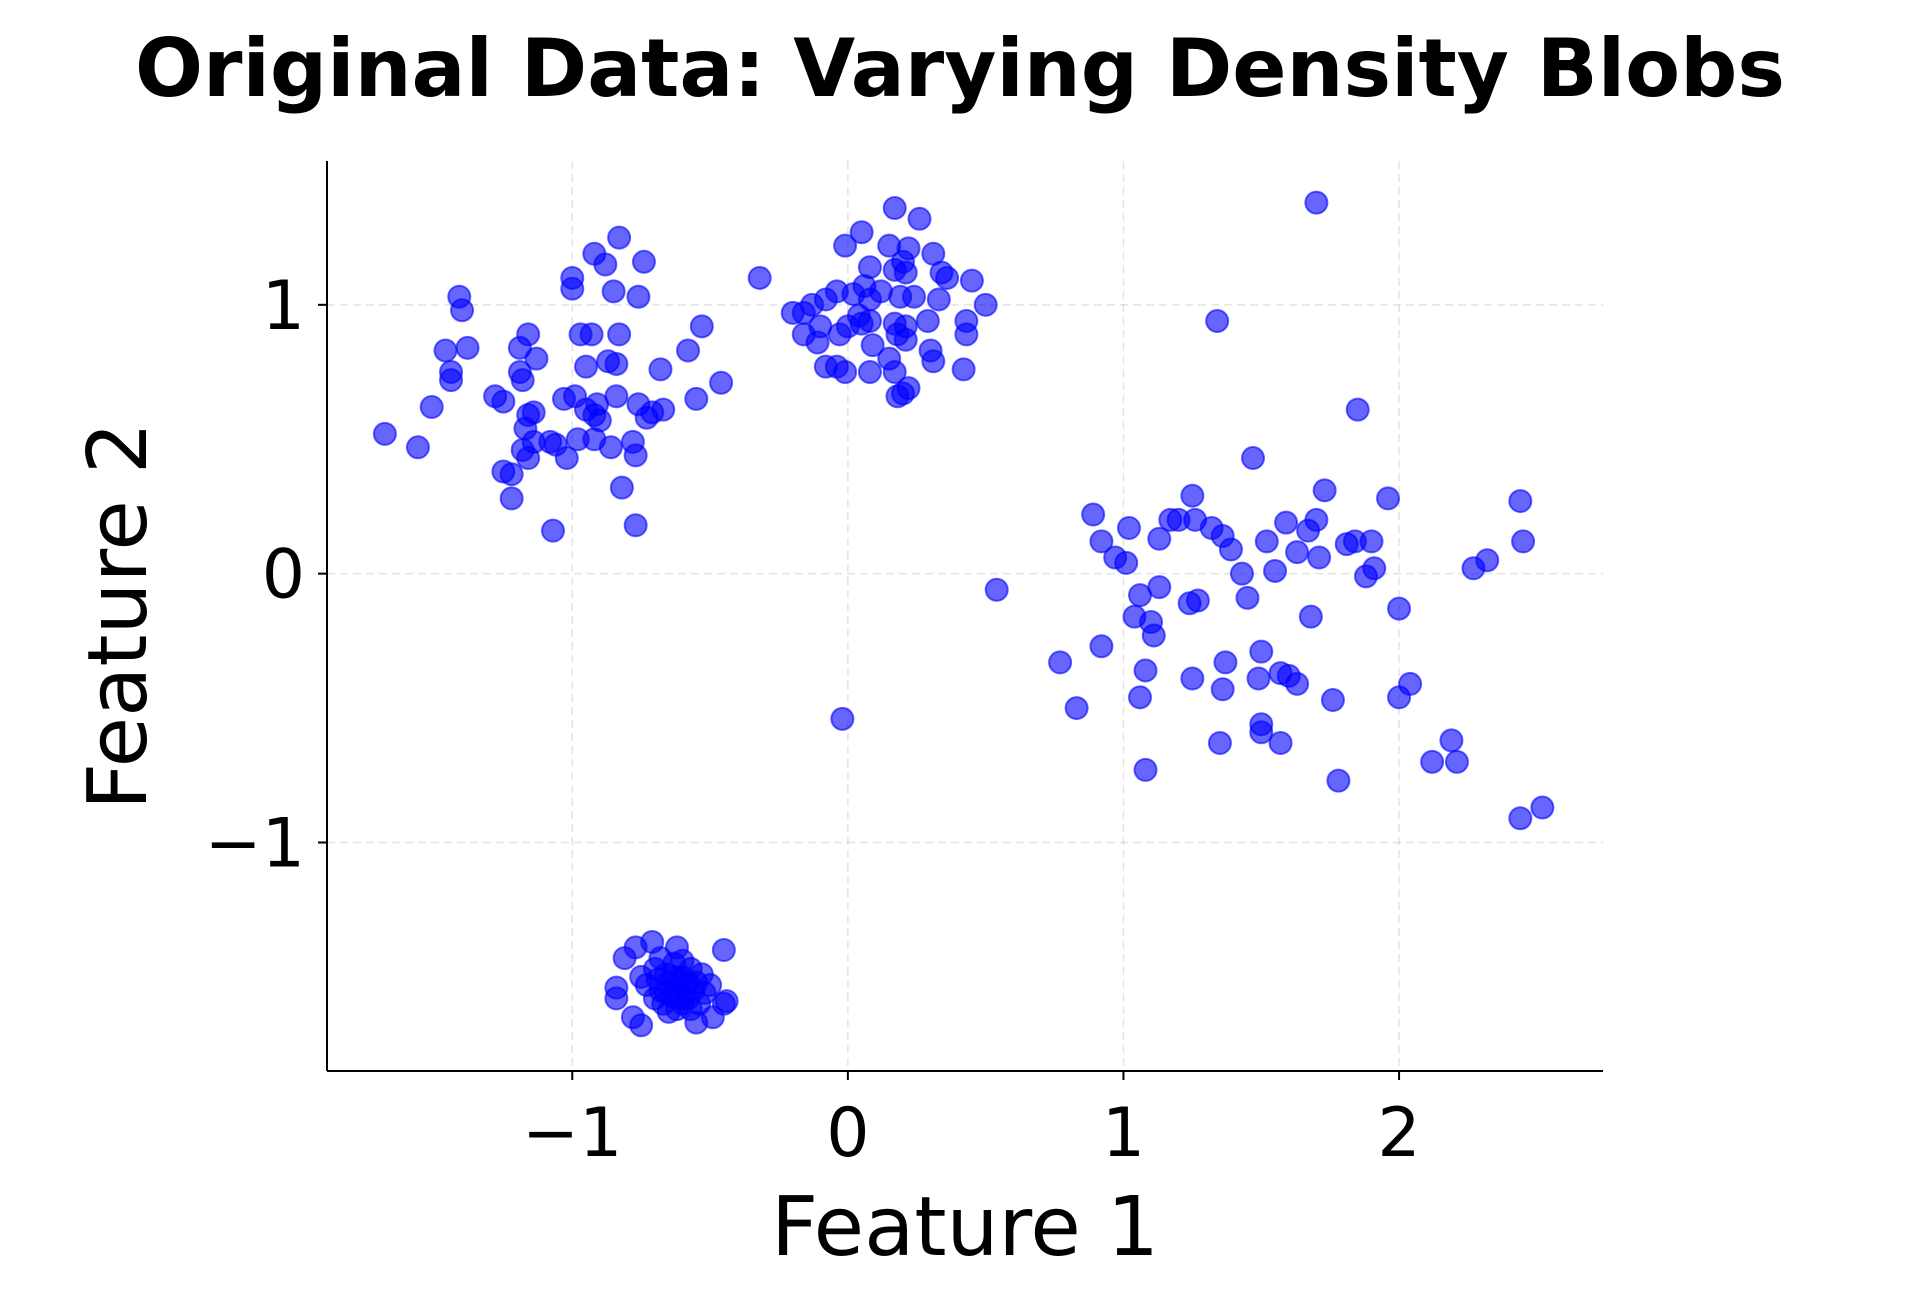 The image size is (1920, 1290). Describe the element at coordinates (847, 1133) in the screenshot. I see `x-tick-label: 0` at that location.